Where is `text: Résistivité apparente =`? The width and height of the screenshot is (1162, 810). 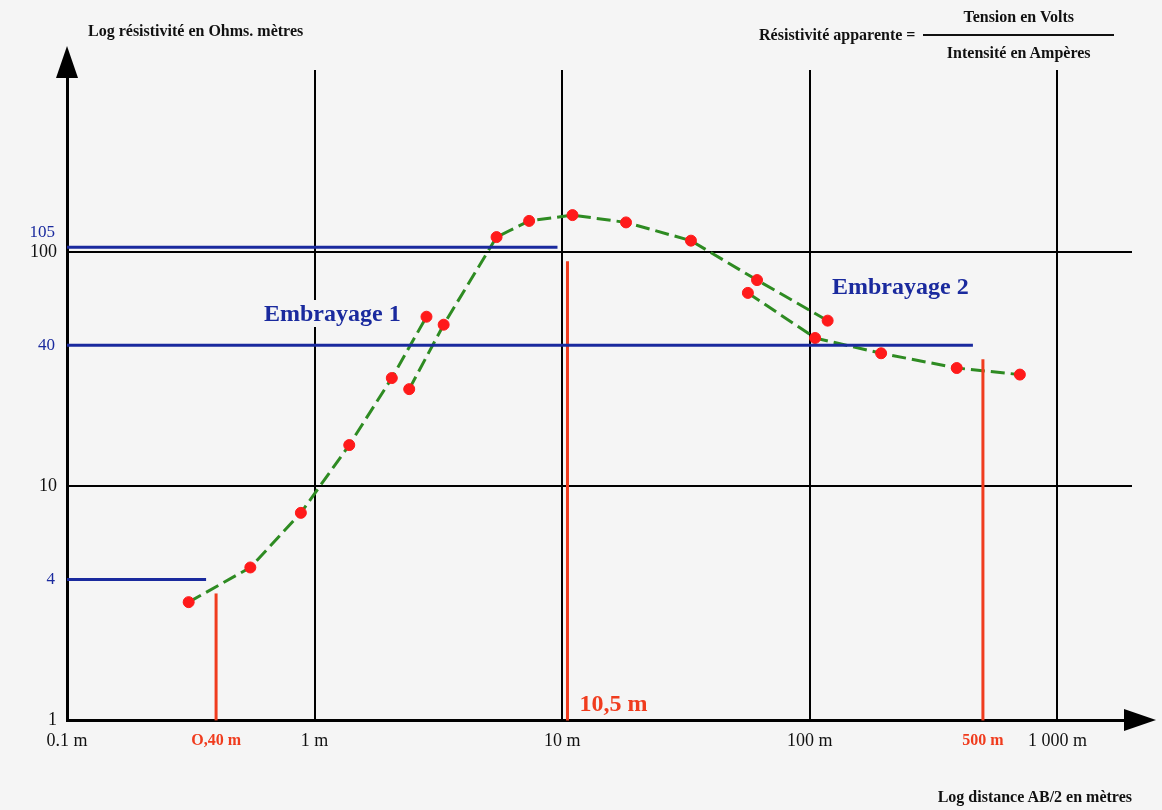 text: Résistivité apparente = is located at coordinates (837, 35).